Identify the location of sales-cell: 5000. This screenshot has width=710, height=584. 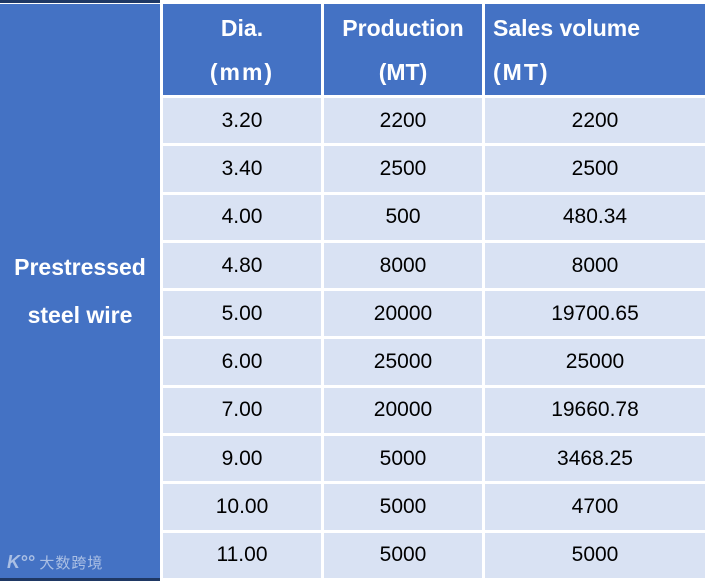
(595, 555).